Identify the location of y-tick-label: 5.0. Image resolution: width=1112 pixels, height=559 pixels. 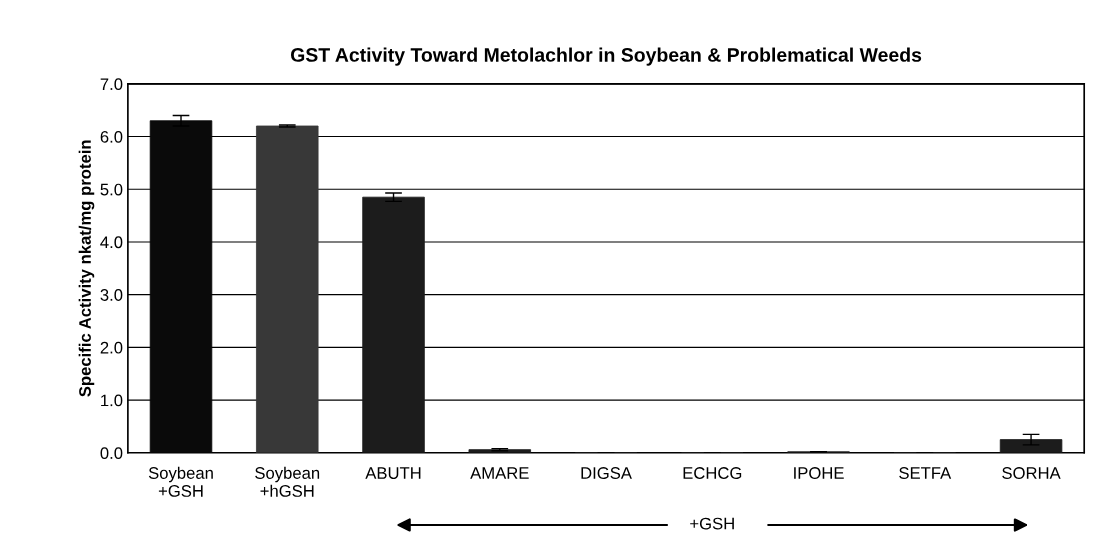
(111, 189).